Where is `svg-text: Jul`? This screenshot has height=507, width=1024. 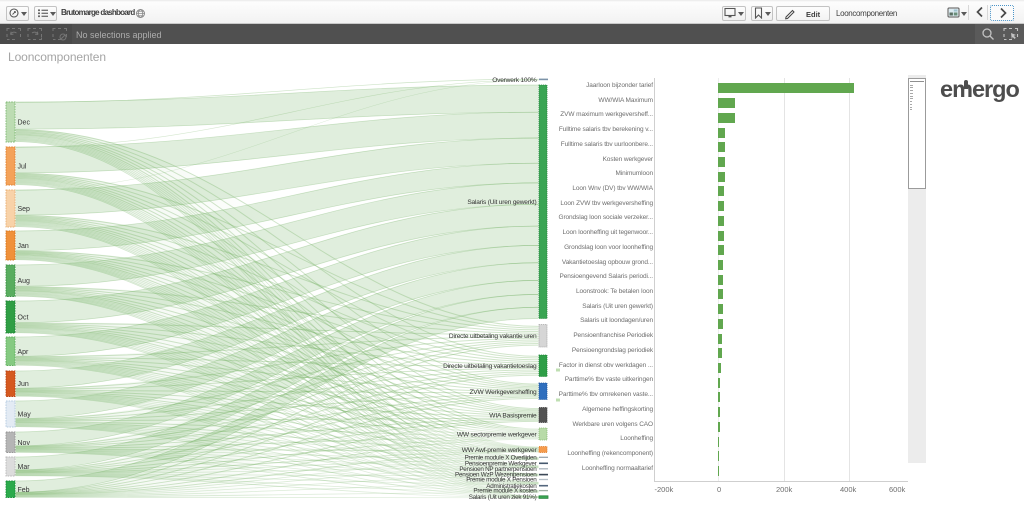
svg-text: Jul is located at coordinates (22, 167).